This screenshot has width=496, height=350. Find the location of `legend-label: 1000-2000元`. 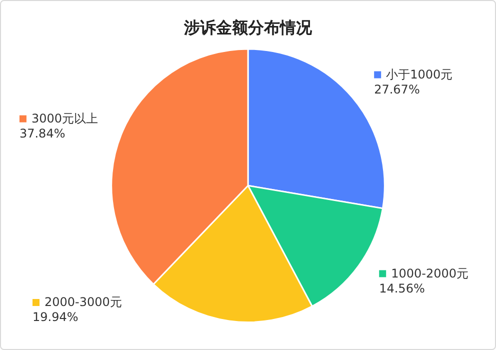

legend-label: 1000-2000元 is located at coordinates (430, 273).